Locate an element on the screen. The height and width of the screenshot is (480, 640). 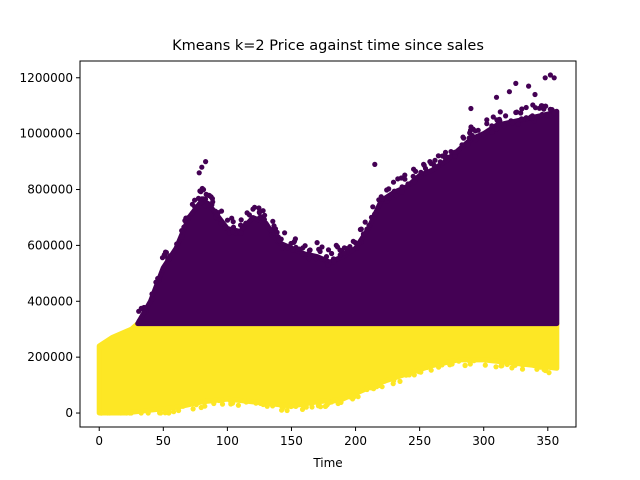
x-axis-label: Time is located at coordinates (327, 463).